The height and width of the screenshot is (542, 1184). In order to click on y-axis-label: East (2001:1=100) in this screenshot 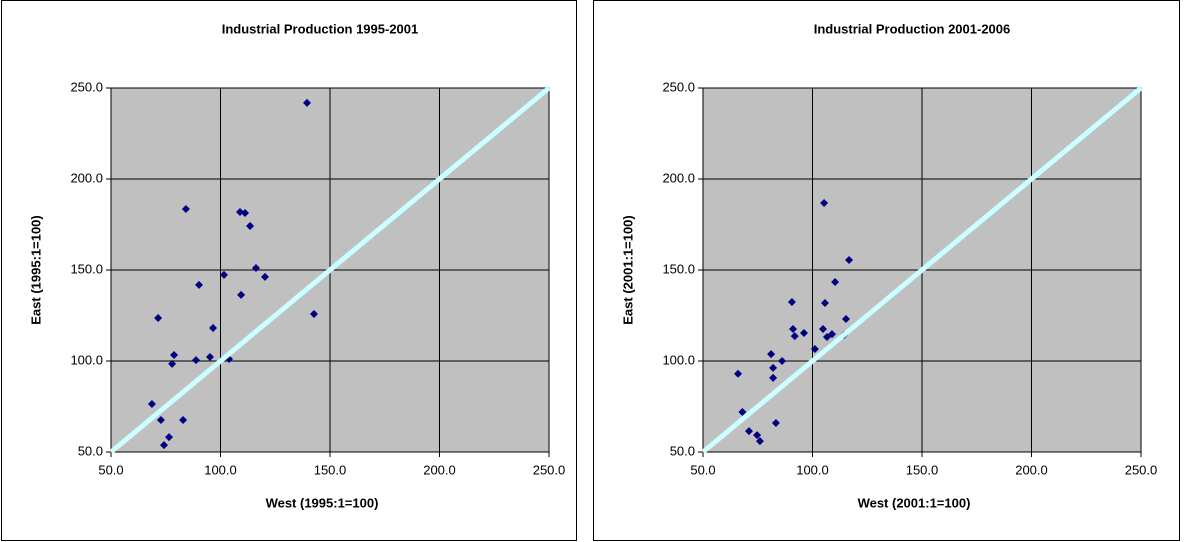, I will do `click(627, 270)`.